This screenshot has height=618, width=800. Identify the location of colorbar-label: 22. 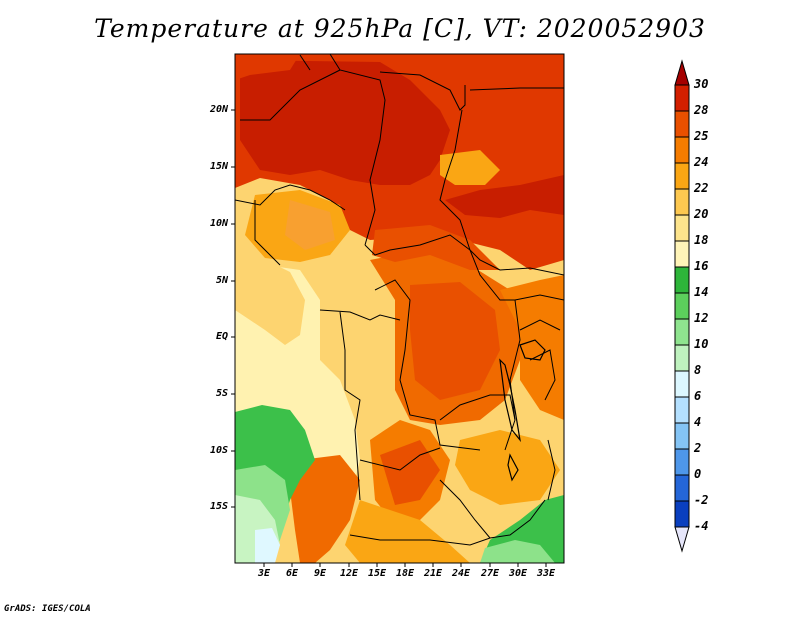
(701, 188).